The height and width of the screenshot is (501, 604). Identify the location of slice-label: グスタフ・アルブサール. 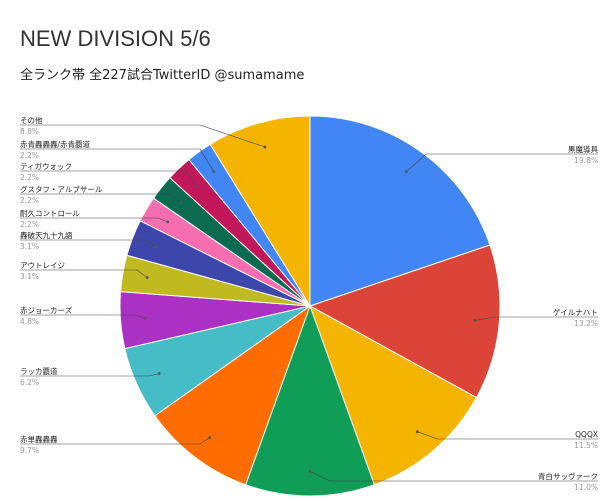
(61, 189).